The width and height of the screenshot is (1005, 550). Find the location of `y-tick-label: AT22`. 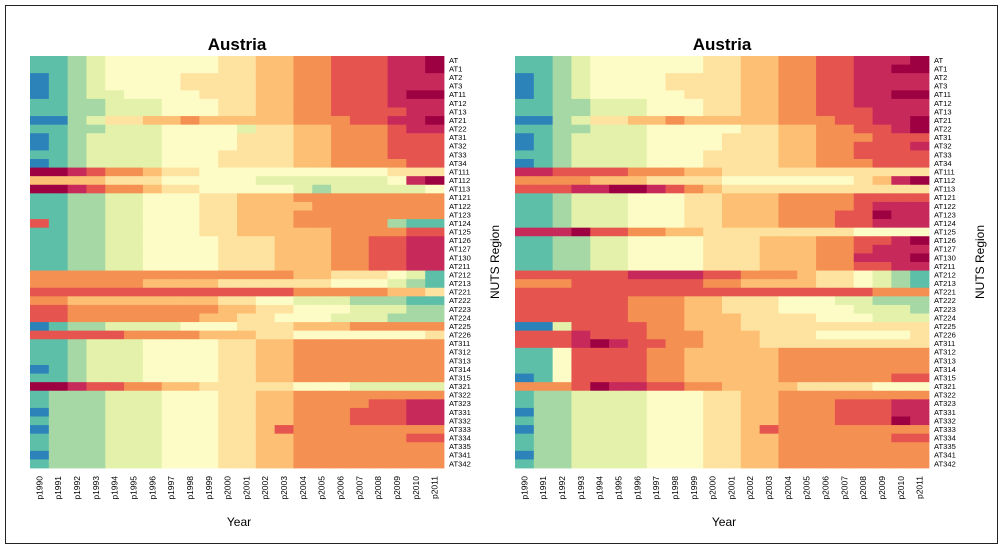

y-tick-label: AT22 is located at coordinates (943, 129).